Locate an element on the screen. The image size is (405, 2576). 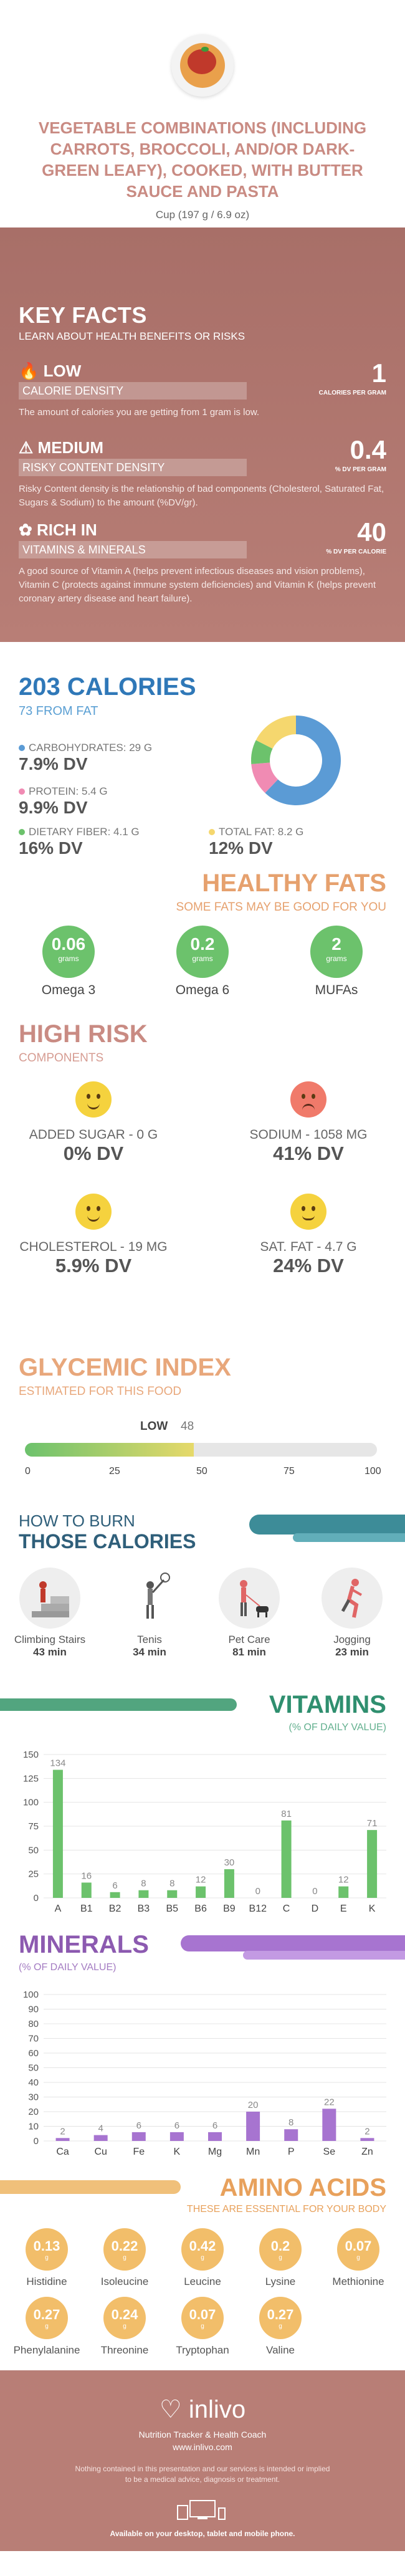
burn-title-1: HOW TO BURN is located at coordinates (77, 1520).